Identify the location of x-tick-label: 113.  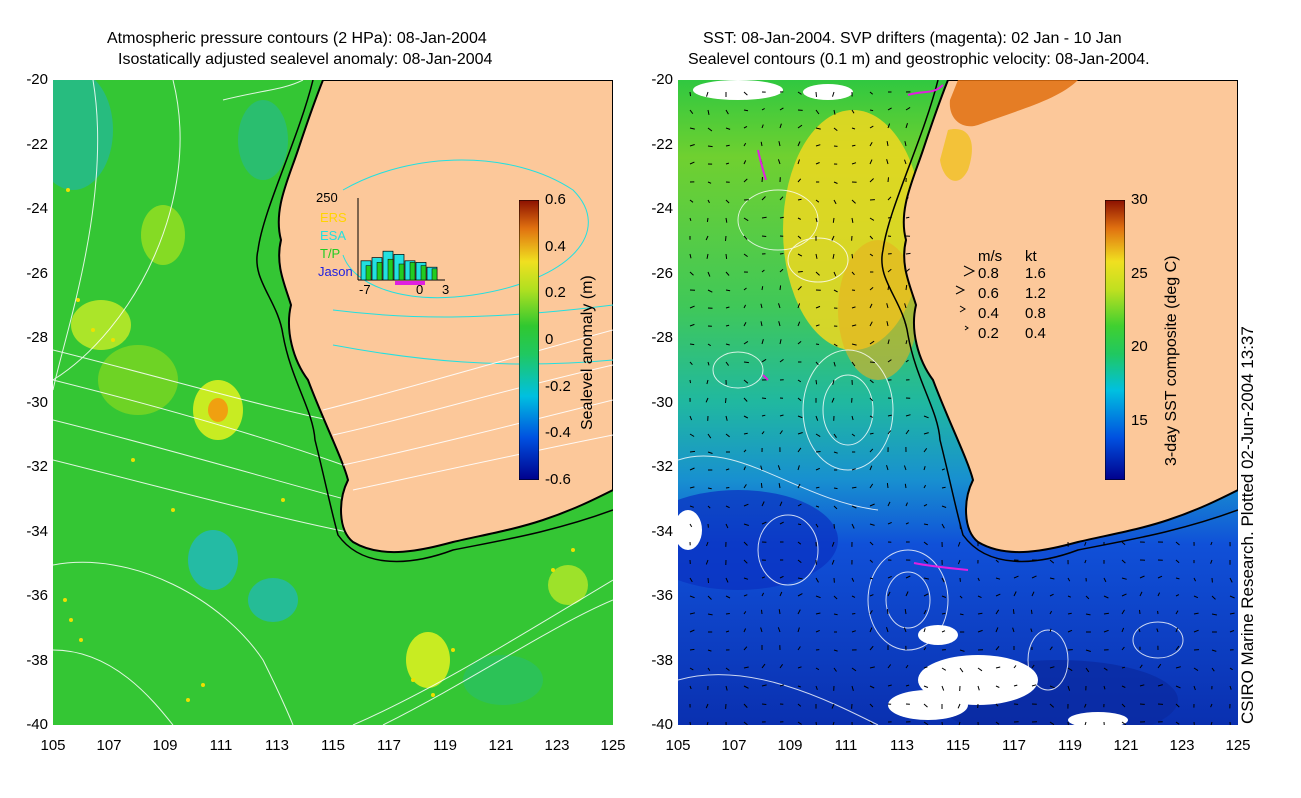
(277, 745).